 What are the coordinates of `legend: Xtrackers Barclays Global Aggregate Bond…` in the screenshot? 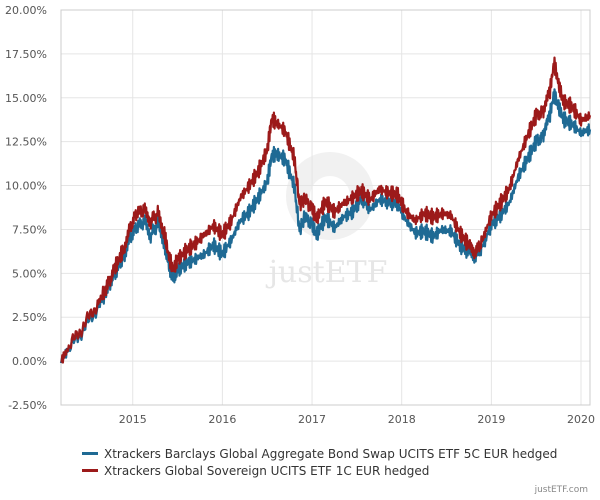 It's located at (319, 462).